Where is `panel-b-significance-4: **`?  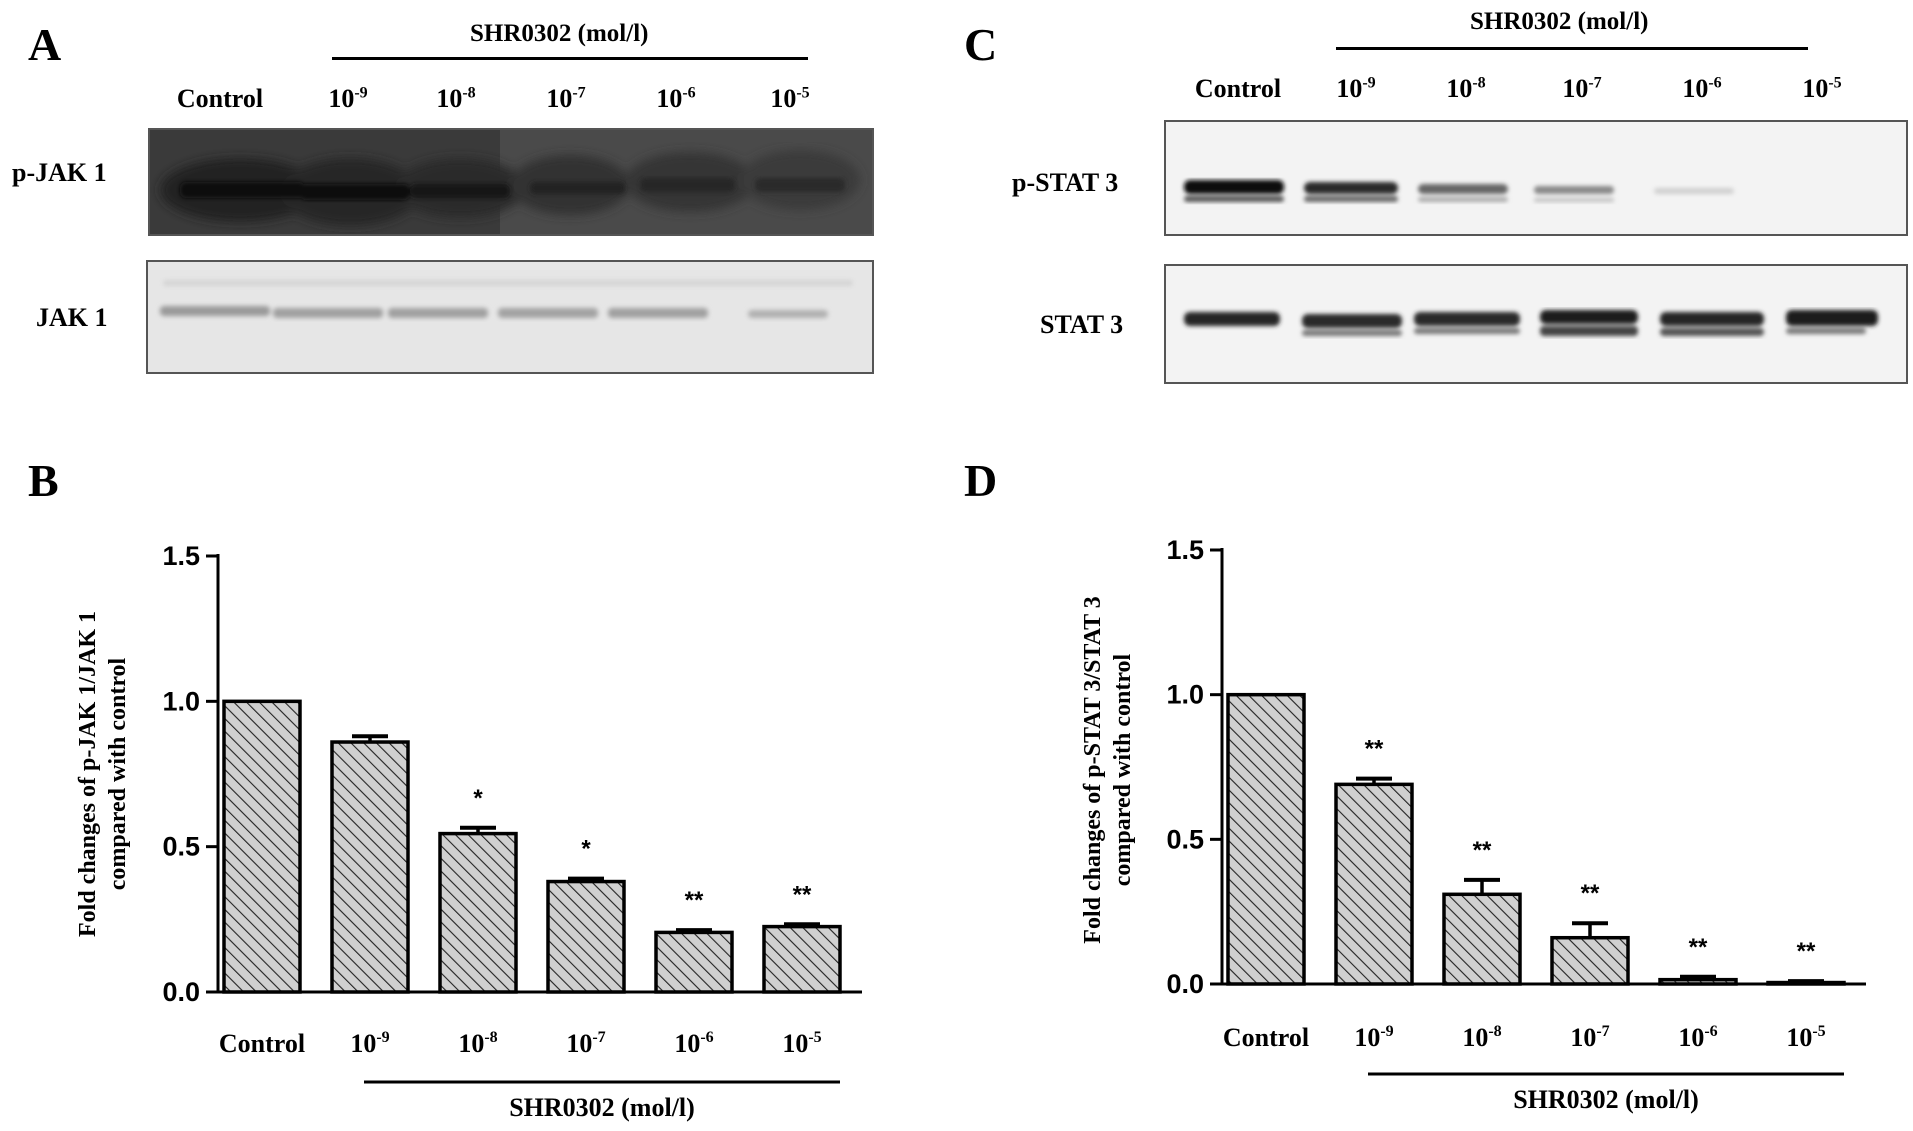 panel-b-significance-4: ** is located at coordinates (694, 900).